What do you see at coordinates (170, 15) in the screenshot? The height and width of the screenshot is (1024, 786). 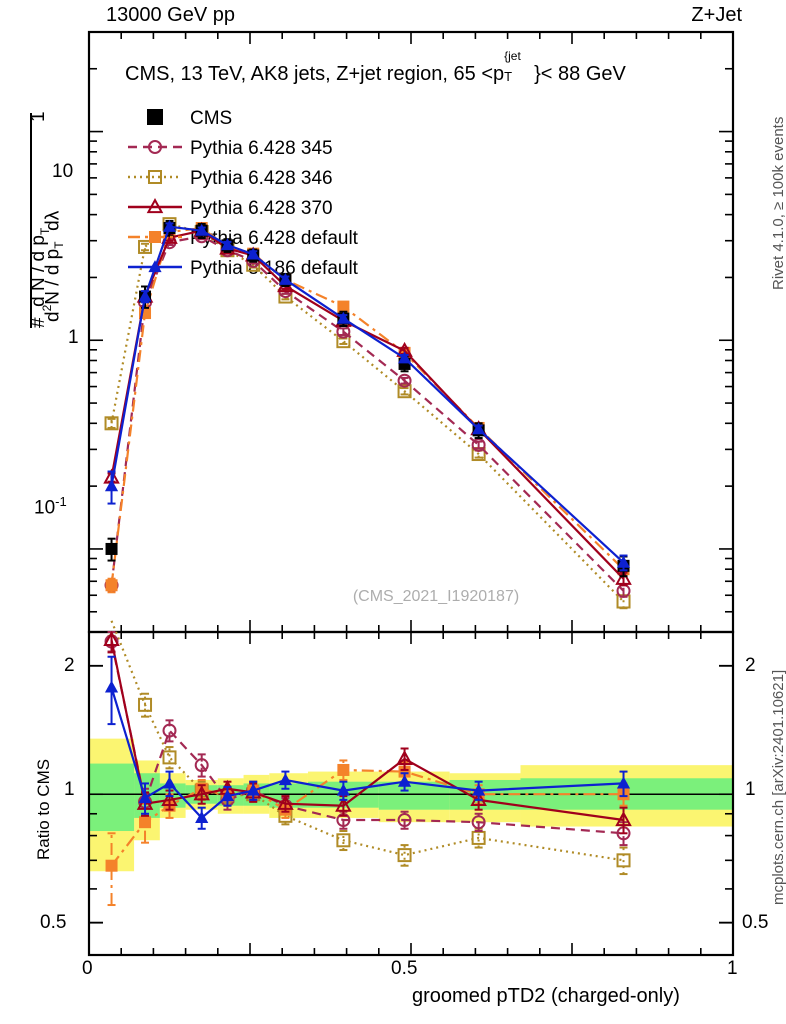 I see `header-left: 13000 GeV pp` at bounding box center [170, 15].